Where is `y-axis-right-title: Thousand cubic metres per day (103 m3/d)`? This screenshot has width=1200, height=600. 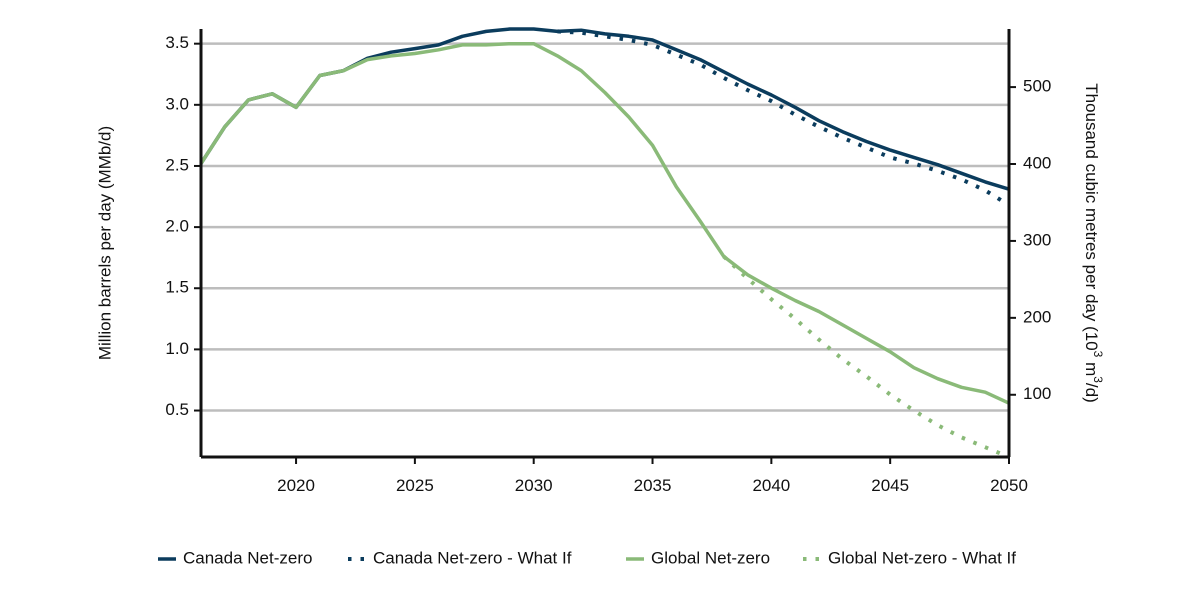
y-axis-right-title: Thousand cubic metres per day (103 m3/d) is located at coordinates (1093, 243).